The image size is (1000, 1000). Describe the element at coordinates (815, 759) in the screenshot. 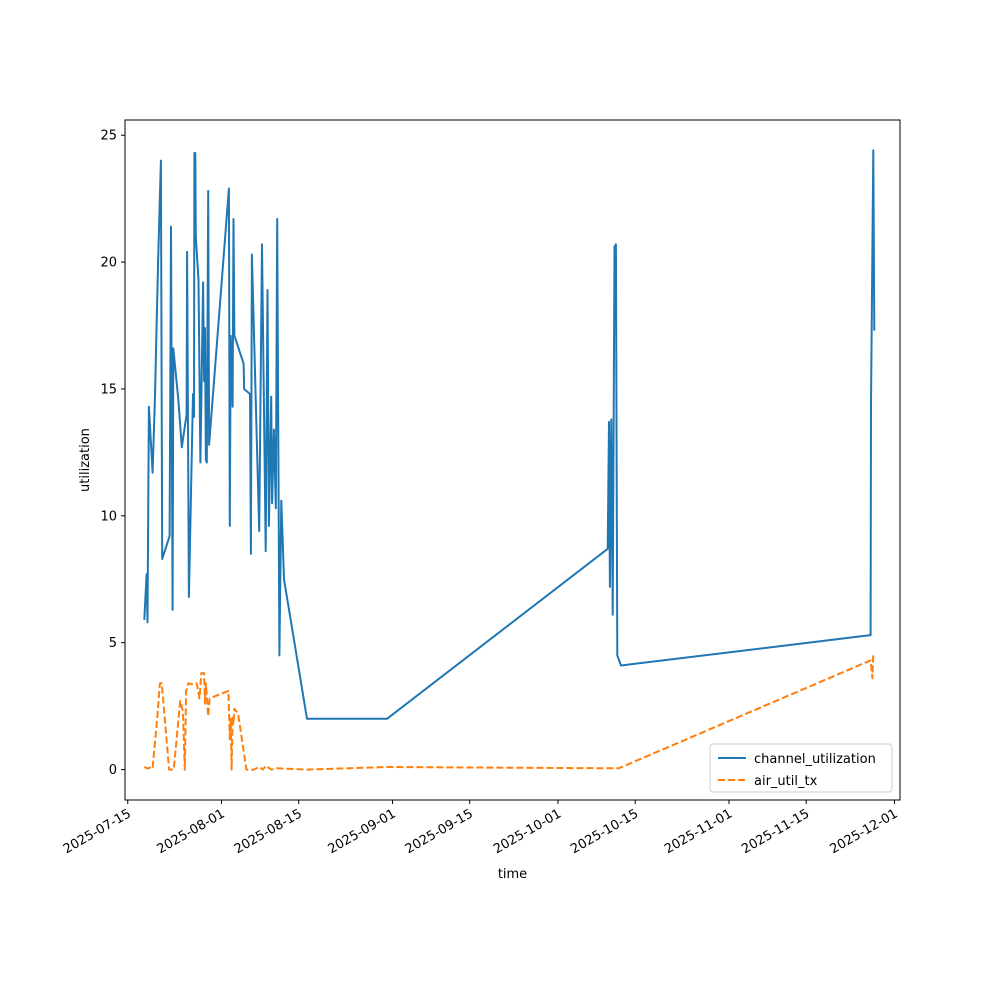

I see `legend-label: channel_utilization` at that location.